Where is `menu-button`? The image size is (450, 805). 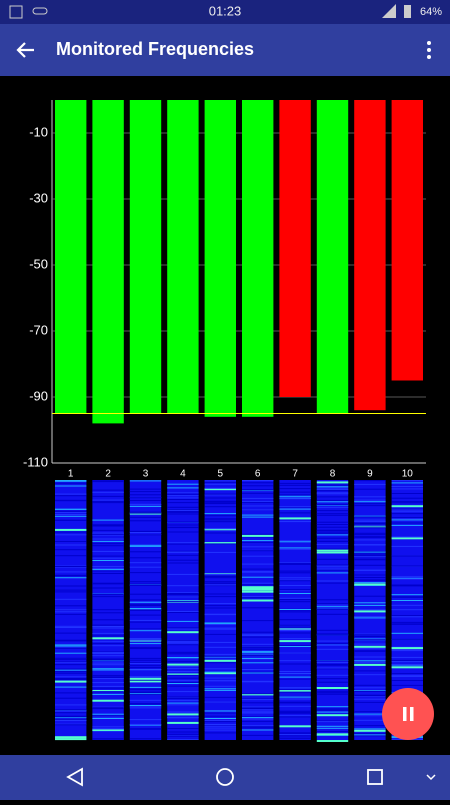 menu-button is located at coordinates (429, 50).